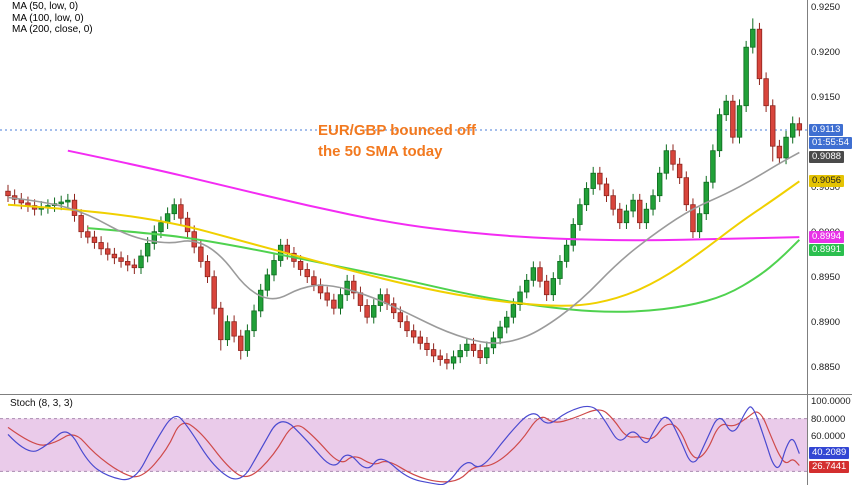 This screenshot has height=485, width=852. Describe the element at coordinates (830, 143) in the screenshot. I see `countdown-badge: 01:55:54` at that location.